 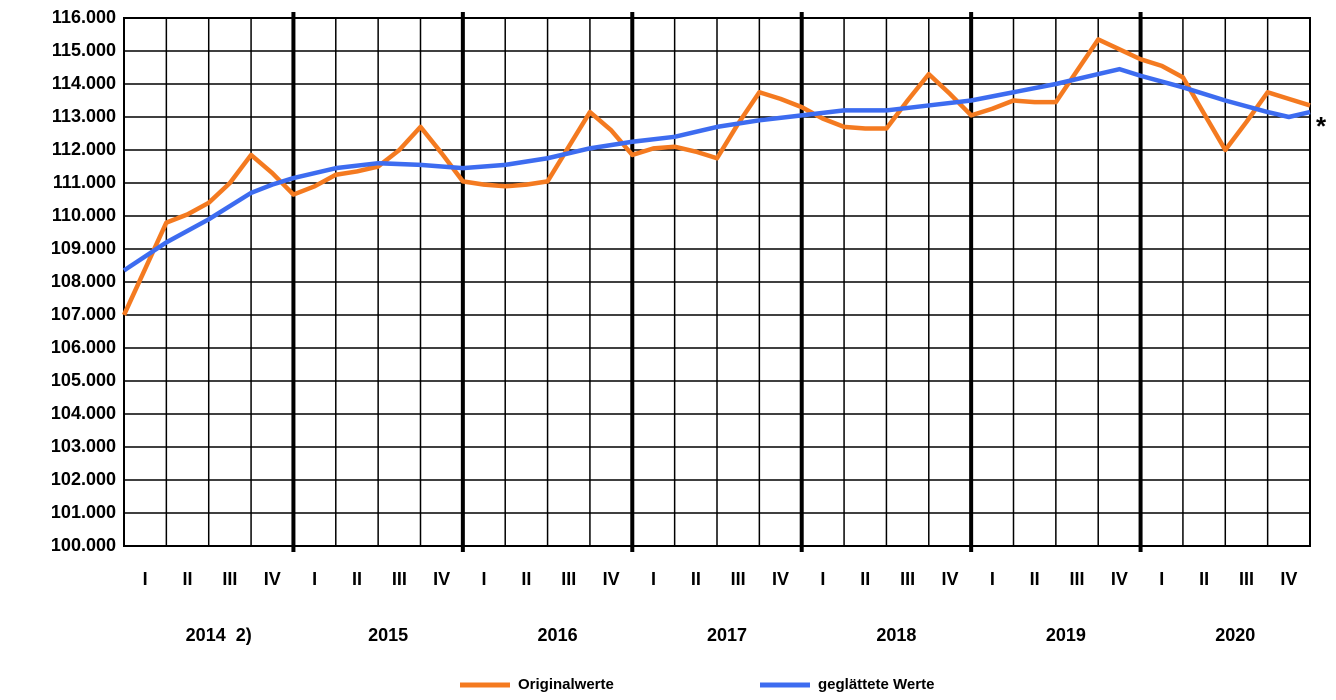 I want to click on y-tick-label: 103.000, so click(x=83, y=446).